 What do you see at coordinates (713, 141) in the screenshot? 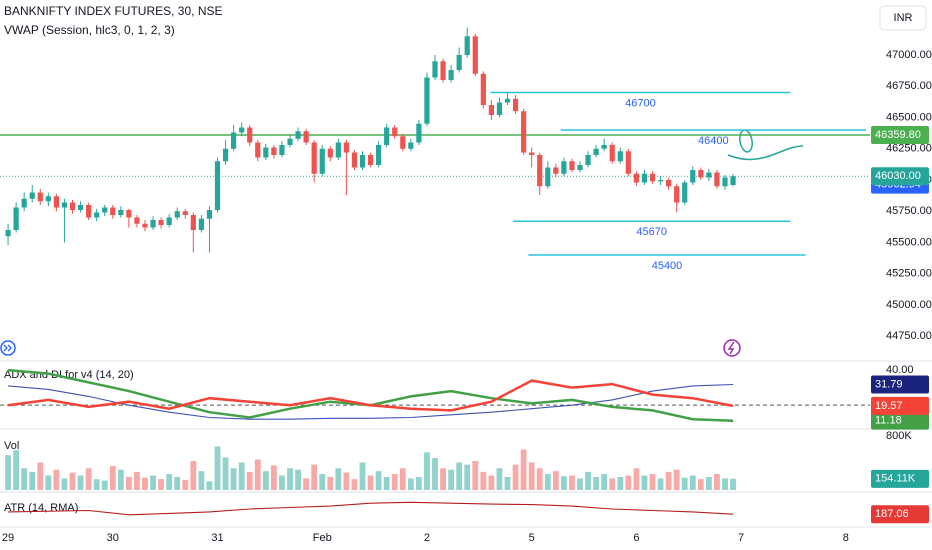
I see `drawn-level-label: 46400` at bounding box center [713, 141].